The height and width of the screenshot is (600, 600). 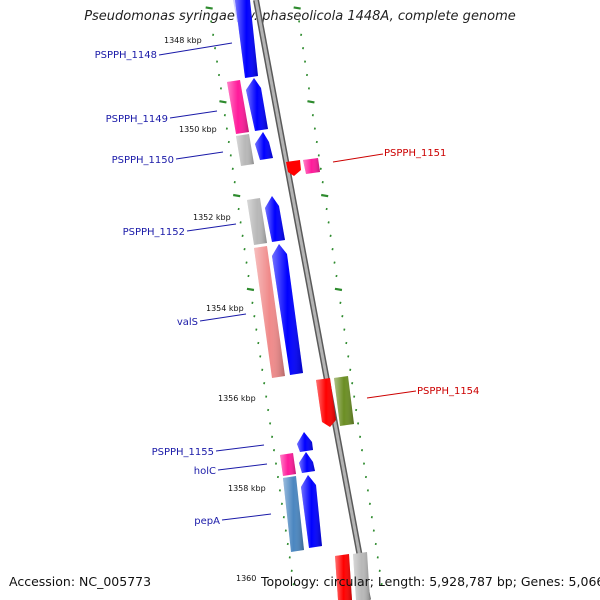 What do you see at coordinates (212, 217) in the screenshot?
I see `kbp-label: 1352 kbp` at bounding box center [212, 217].